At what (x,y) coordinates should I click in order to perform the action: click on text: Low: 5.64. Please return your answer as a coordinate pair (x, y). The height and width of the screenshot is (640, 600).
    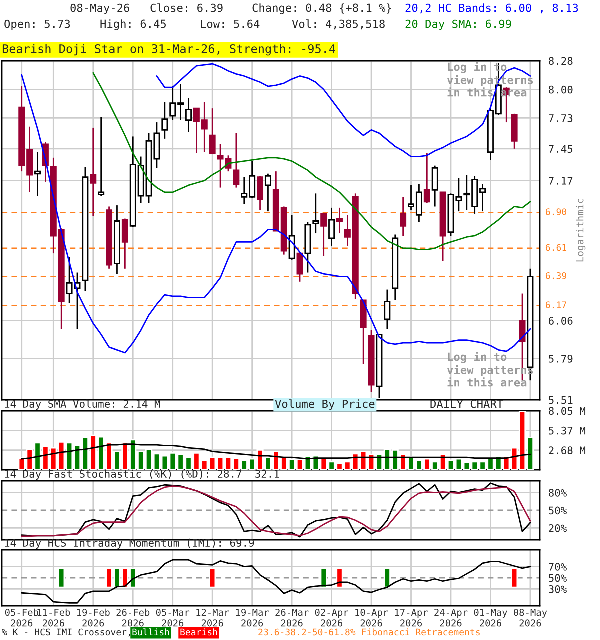
    Looking at the image, I should click on (230, 24).